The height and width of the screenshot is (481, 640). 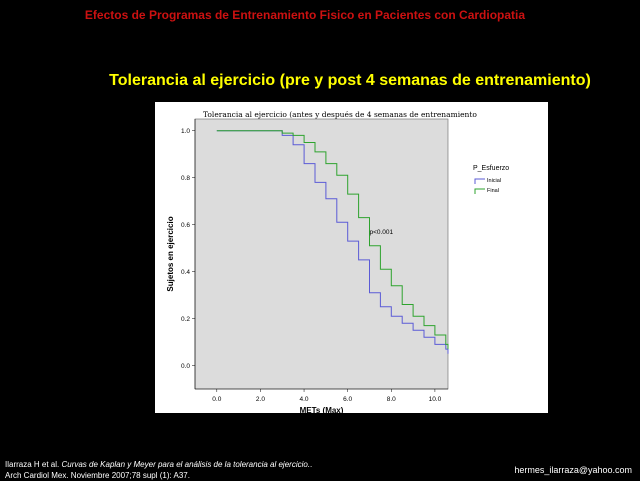 I want to click on x-tick-label: 10.0, so click(x=435, y=399).